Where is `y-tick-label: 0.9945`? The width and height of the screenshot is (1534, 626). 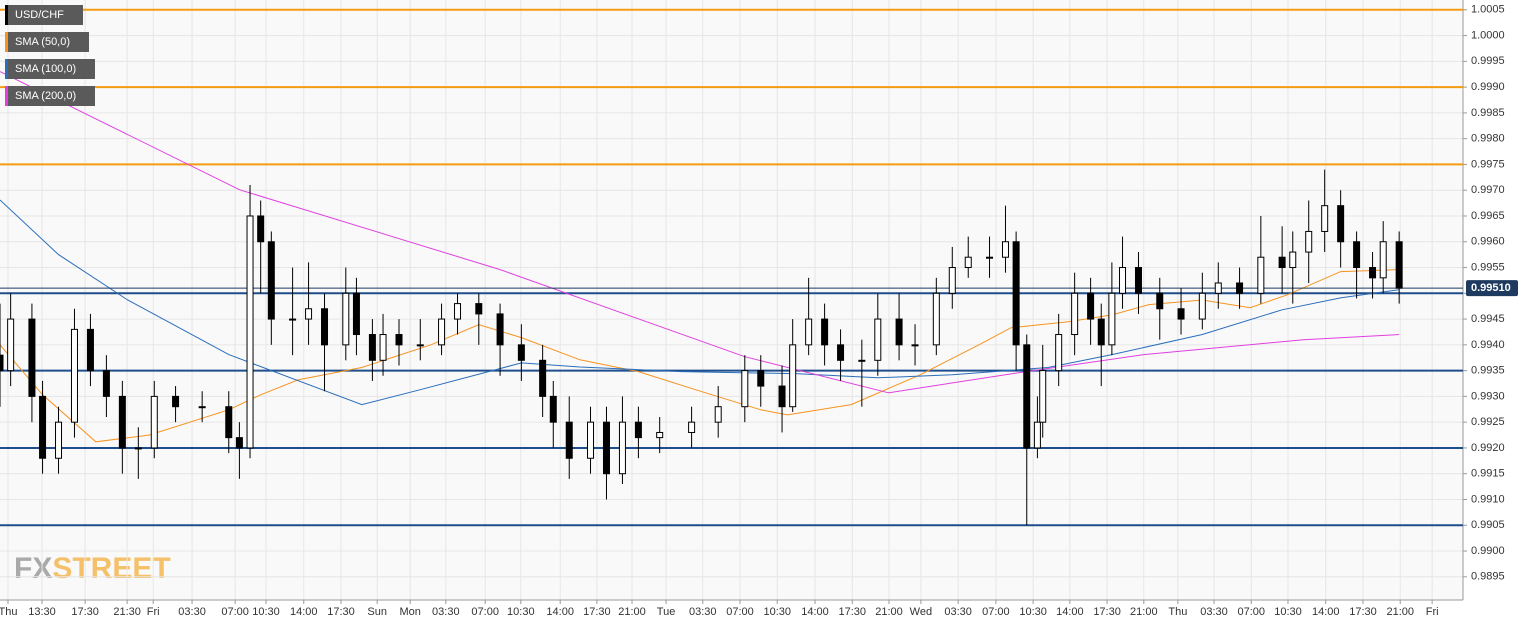 y-tick-label: 0.9945 is located at coordinates (1488, 319).